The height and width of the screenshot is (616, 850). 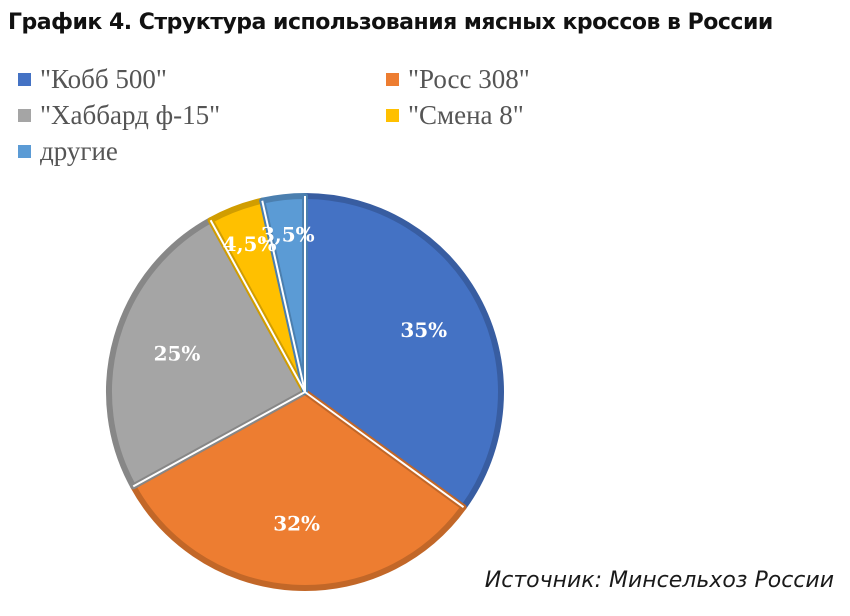 I want to click on legend-swatch-ross, so click(x=392, y=79).